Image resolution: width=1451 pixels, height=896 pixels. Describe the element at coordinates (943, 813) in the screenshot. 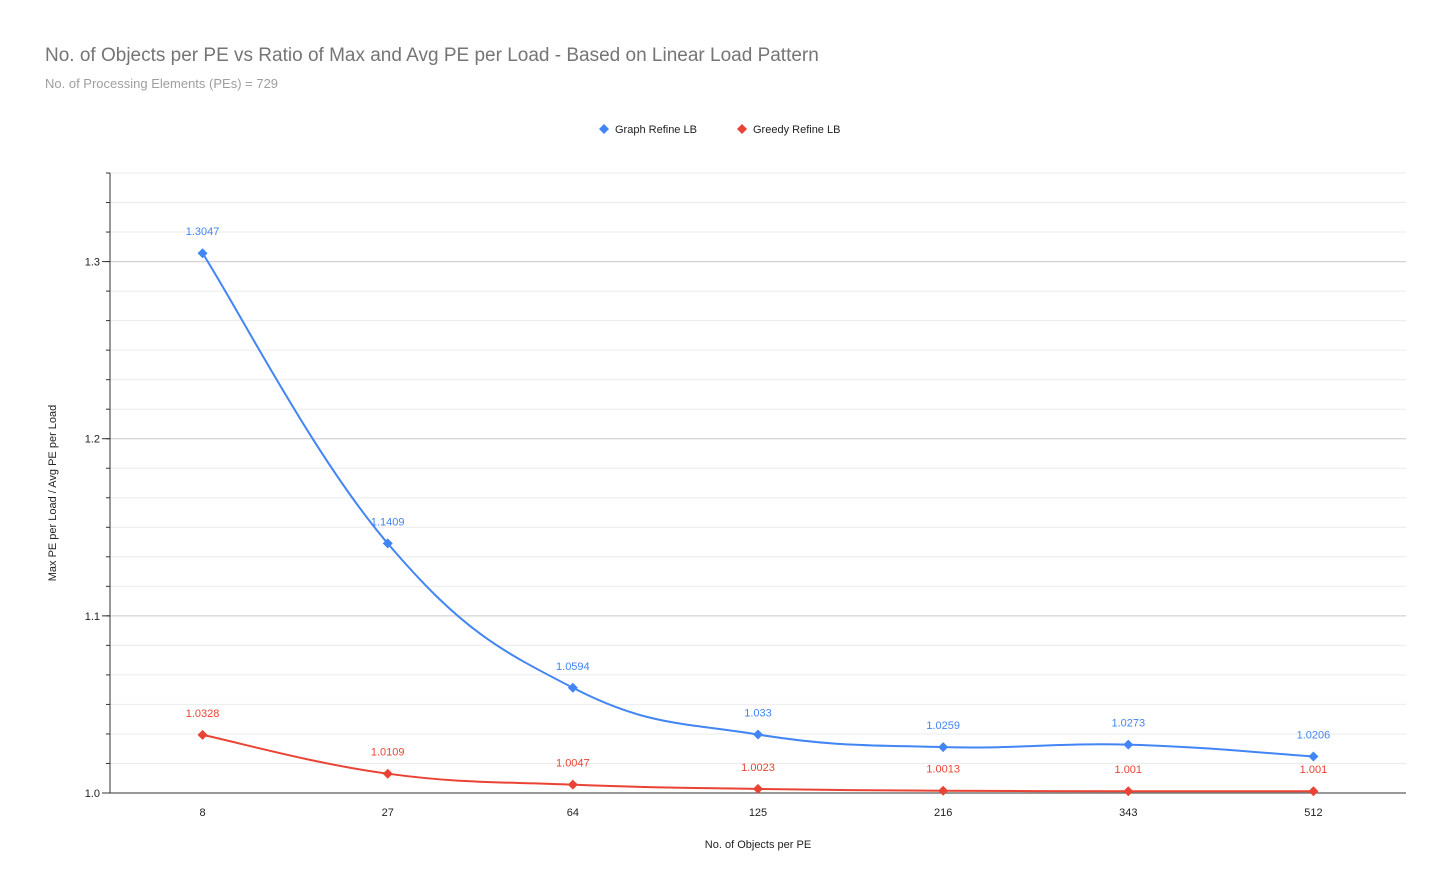

I see `x-tick-label: 216` at that location.